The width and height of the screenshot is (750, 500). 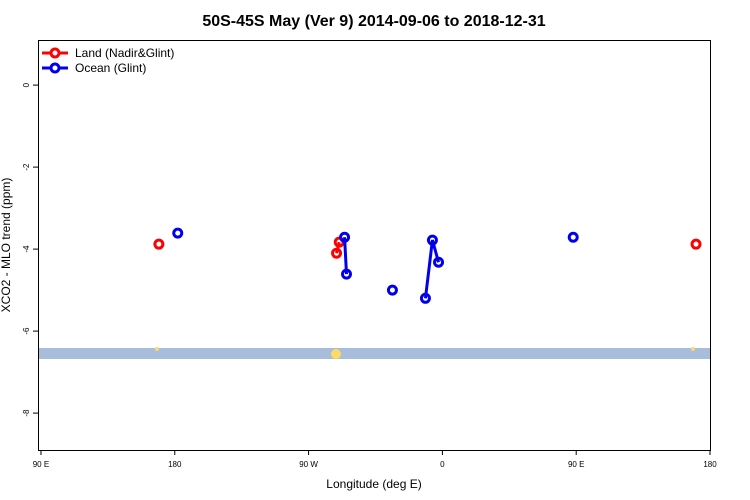 What do you see at coordinates (110, 68) in the screenshot?
I see `legend-label: Ocean (Glint)` at bounding box center [110, 68].